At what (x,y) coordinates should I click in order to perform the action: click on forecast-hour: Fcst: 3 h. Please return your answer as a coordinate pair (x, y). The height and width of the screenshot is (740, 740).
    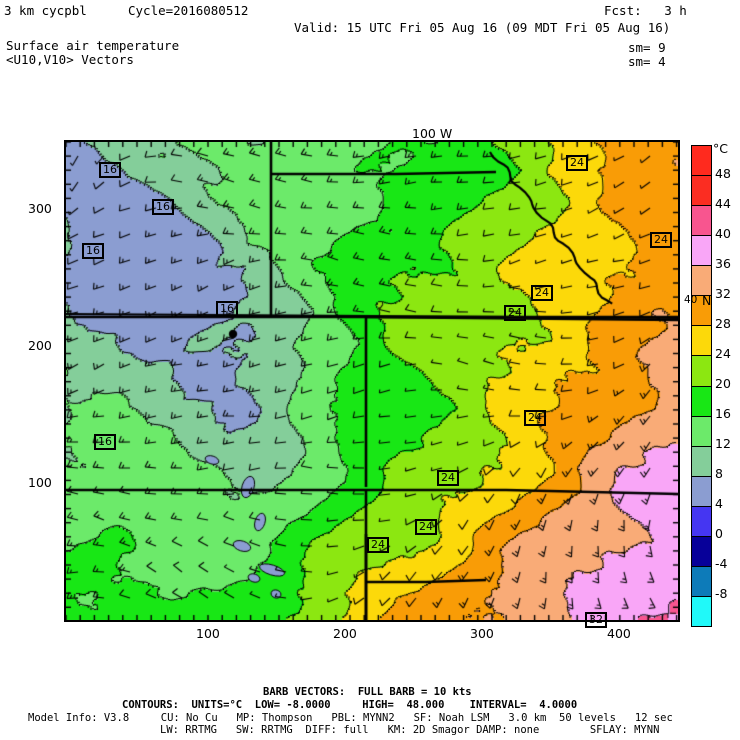
    Looking at the image, I should click on (645, 10).